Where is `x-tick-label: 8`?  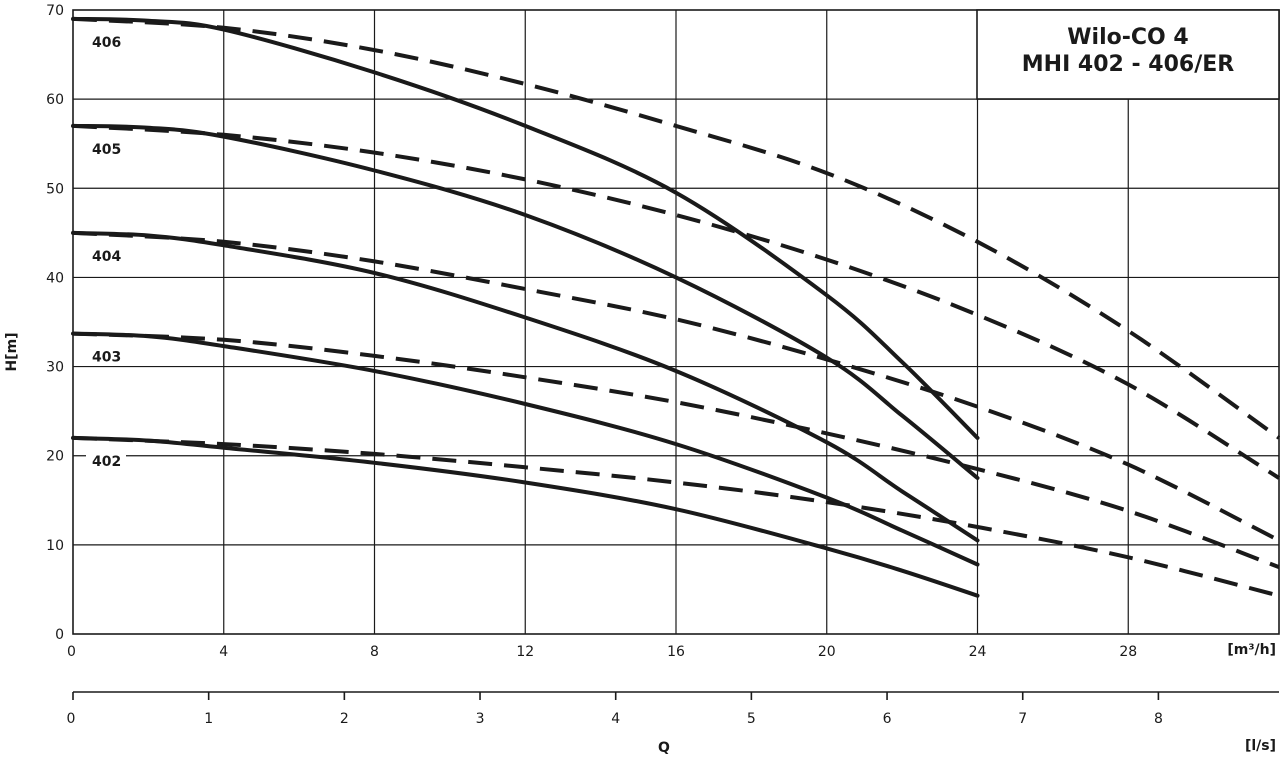 x-tick-label: 8 is located at coordinates (374, 652).